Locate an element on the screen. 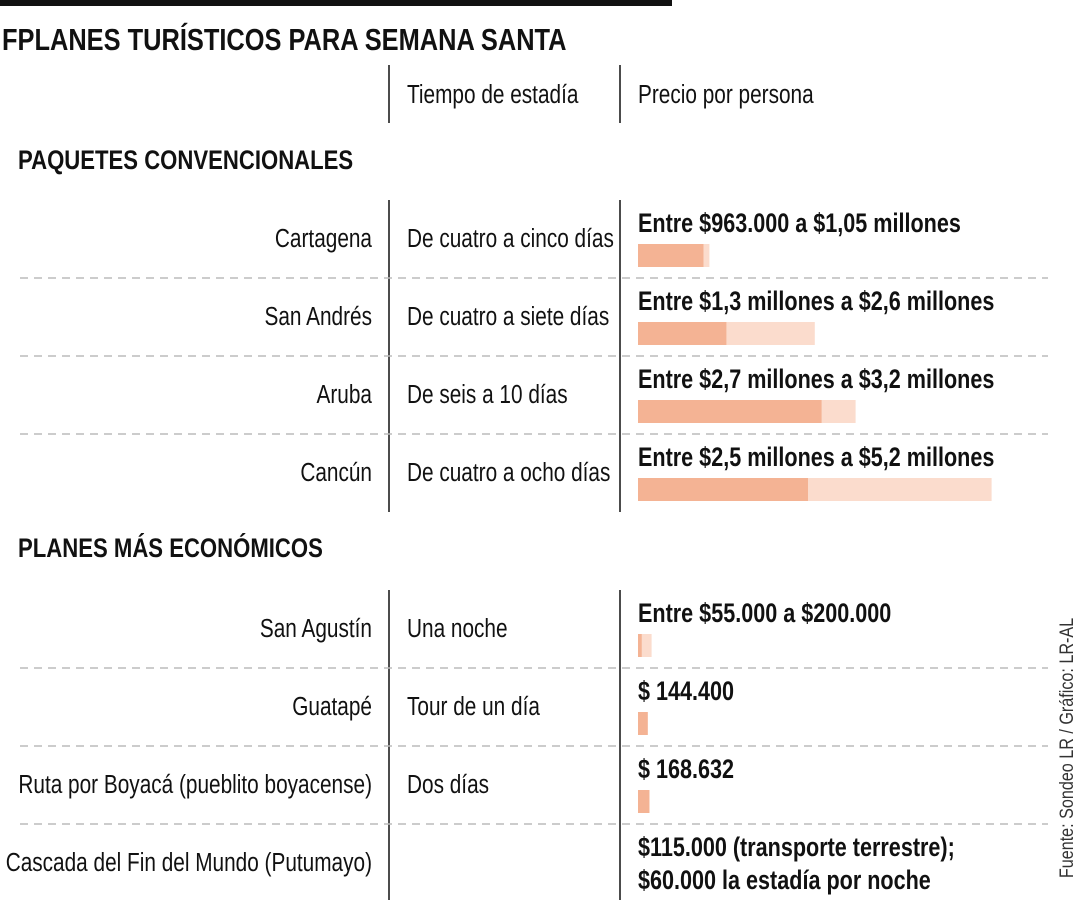 The height and width of the screenshot is (900, 1080). stay: De cuatro a ocho días is located at coordinates (508, 472).